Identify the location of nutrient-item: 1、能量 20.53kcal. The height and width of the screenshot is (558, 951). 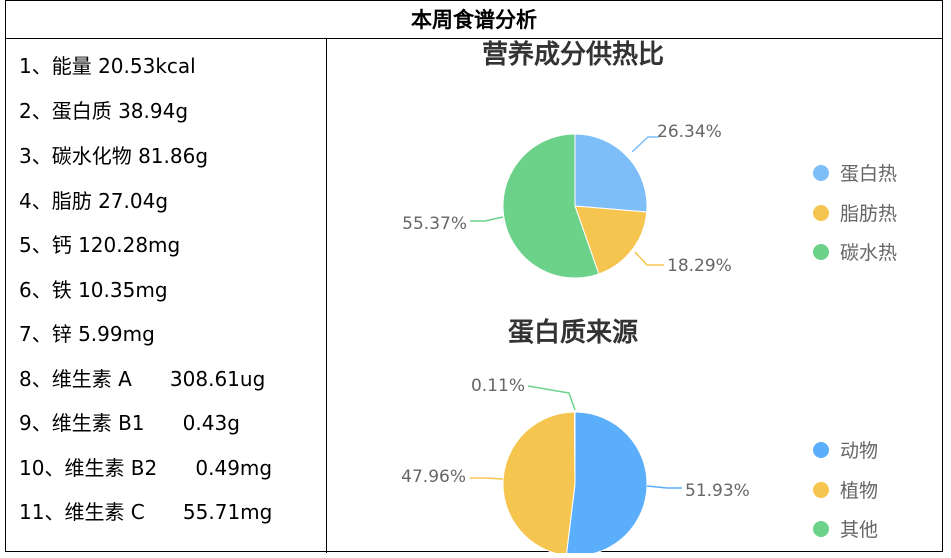
(107, 66).